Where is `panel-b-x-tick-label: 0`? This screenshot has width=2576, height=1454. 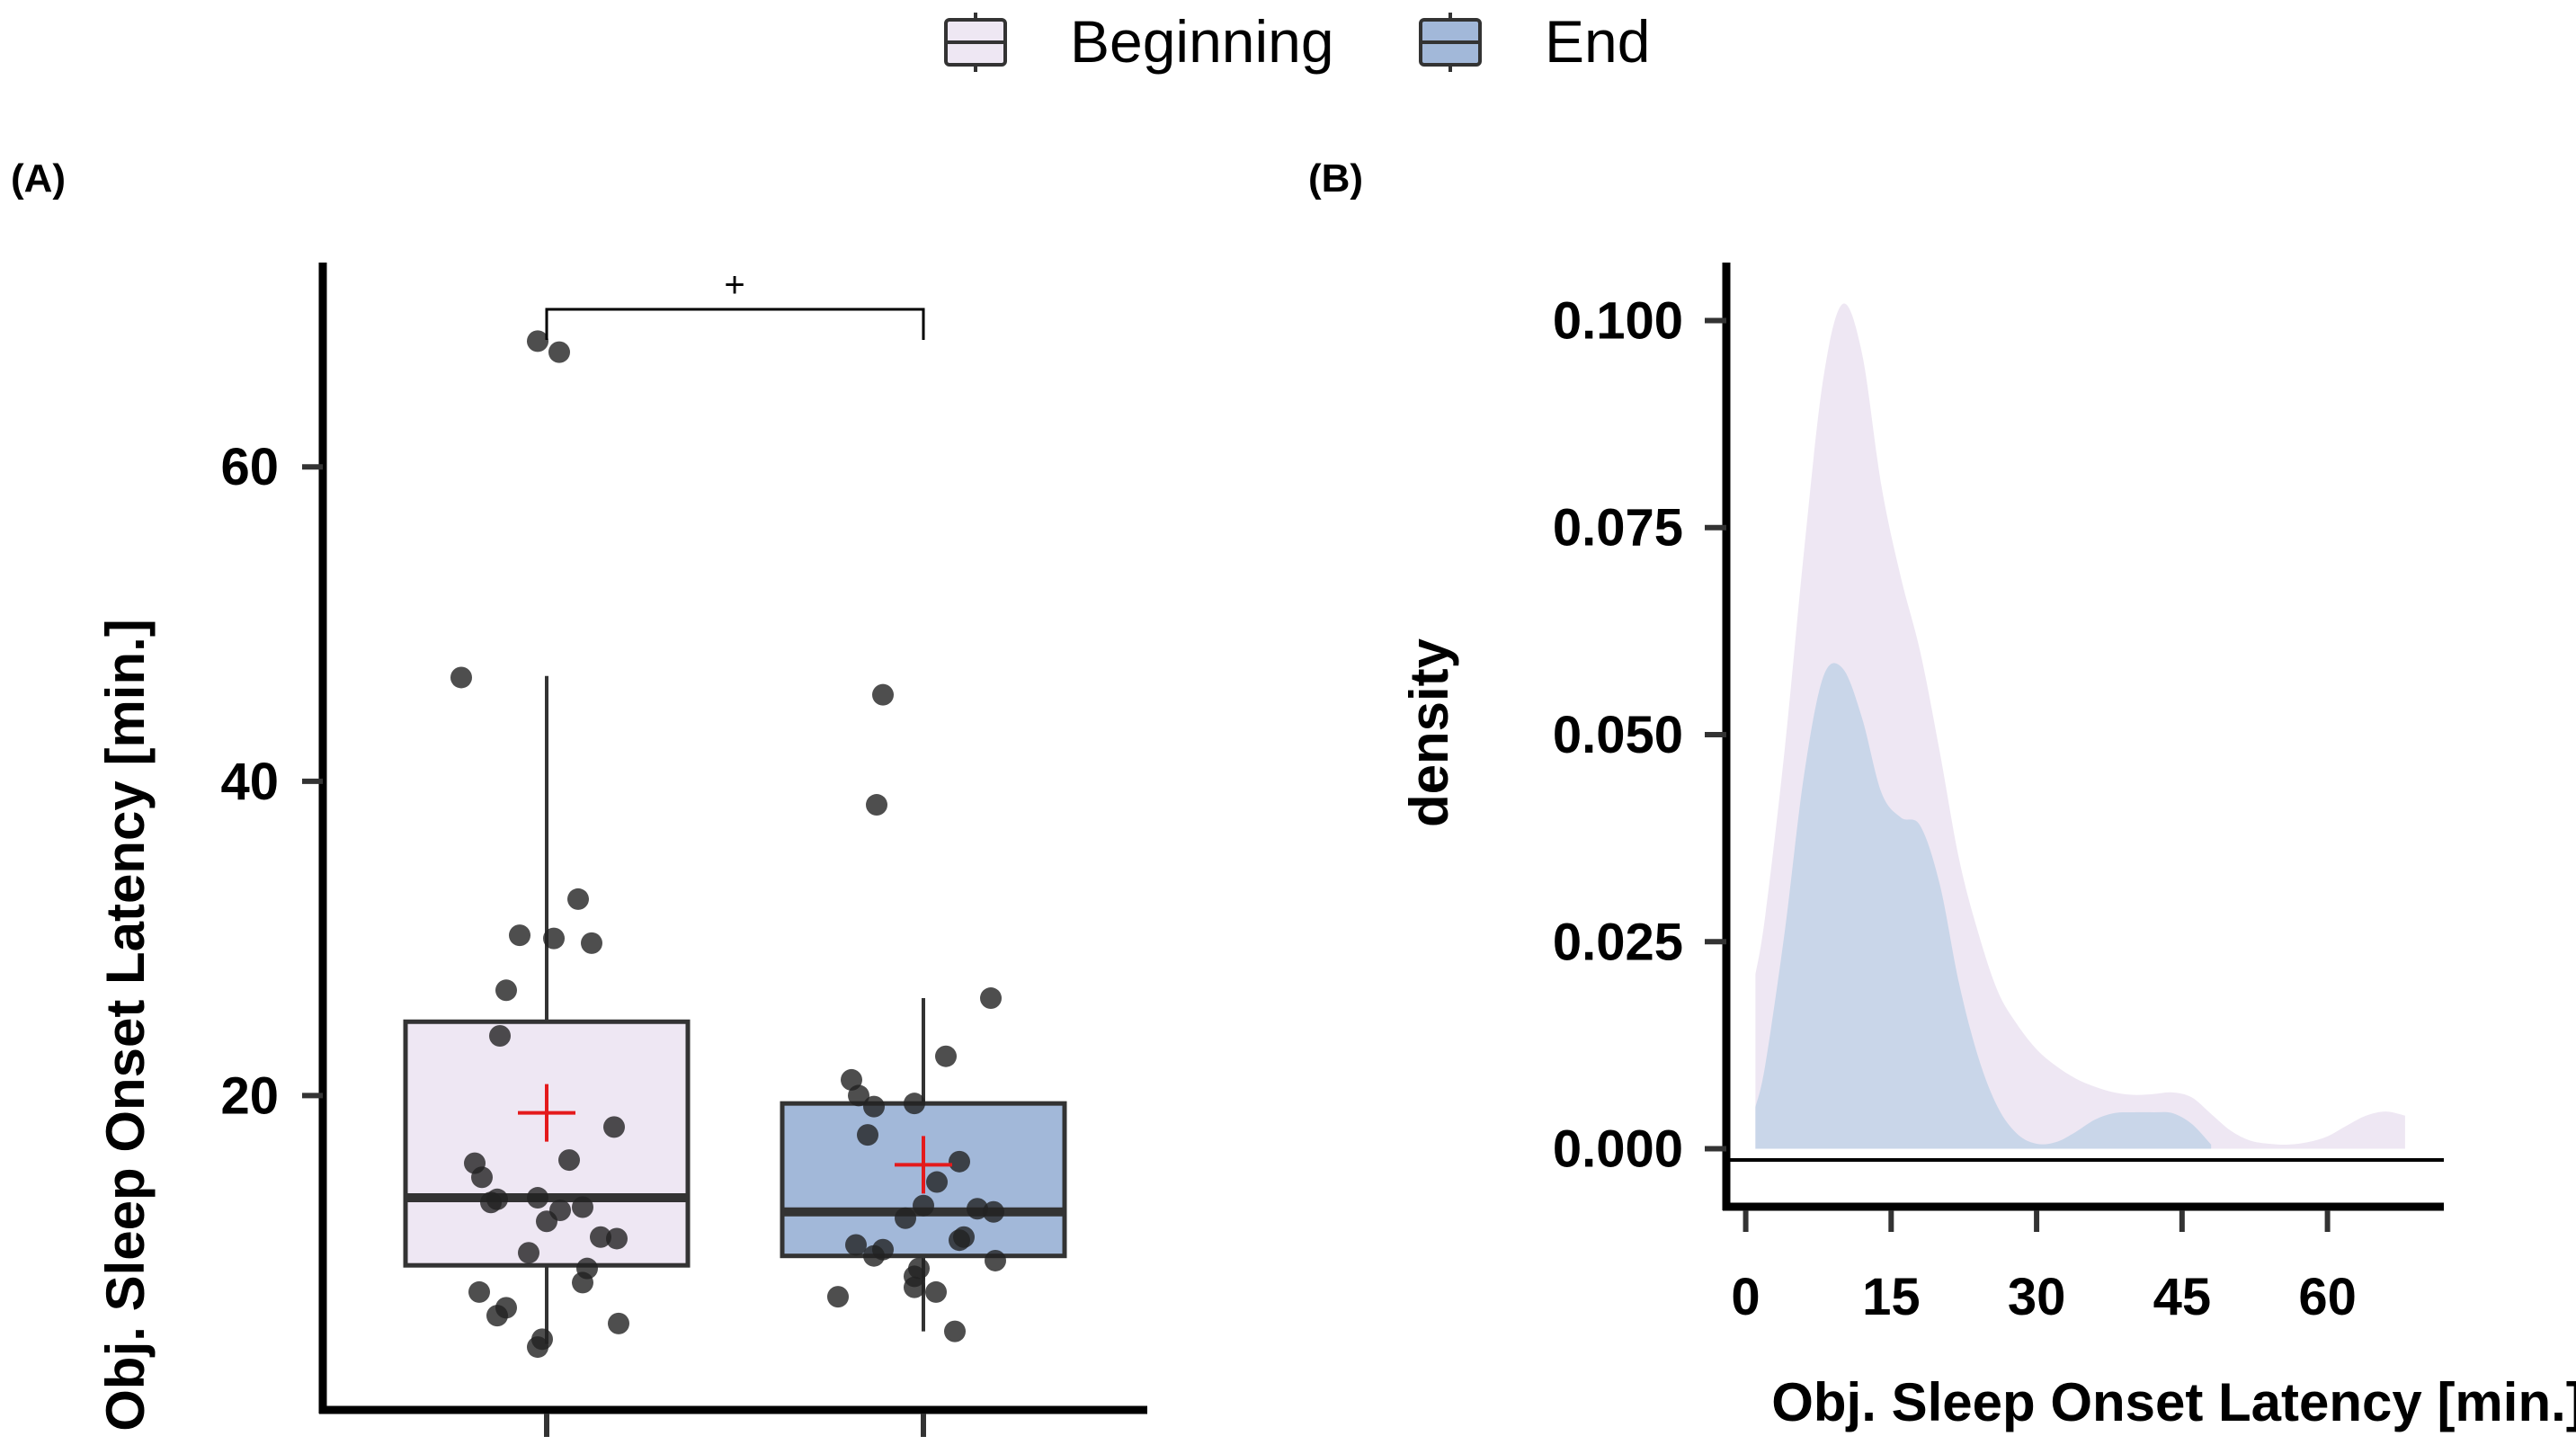
panel-b-x-tick-label: 0 is located at coordinates (1746, 1297).